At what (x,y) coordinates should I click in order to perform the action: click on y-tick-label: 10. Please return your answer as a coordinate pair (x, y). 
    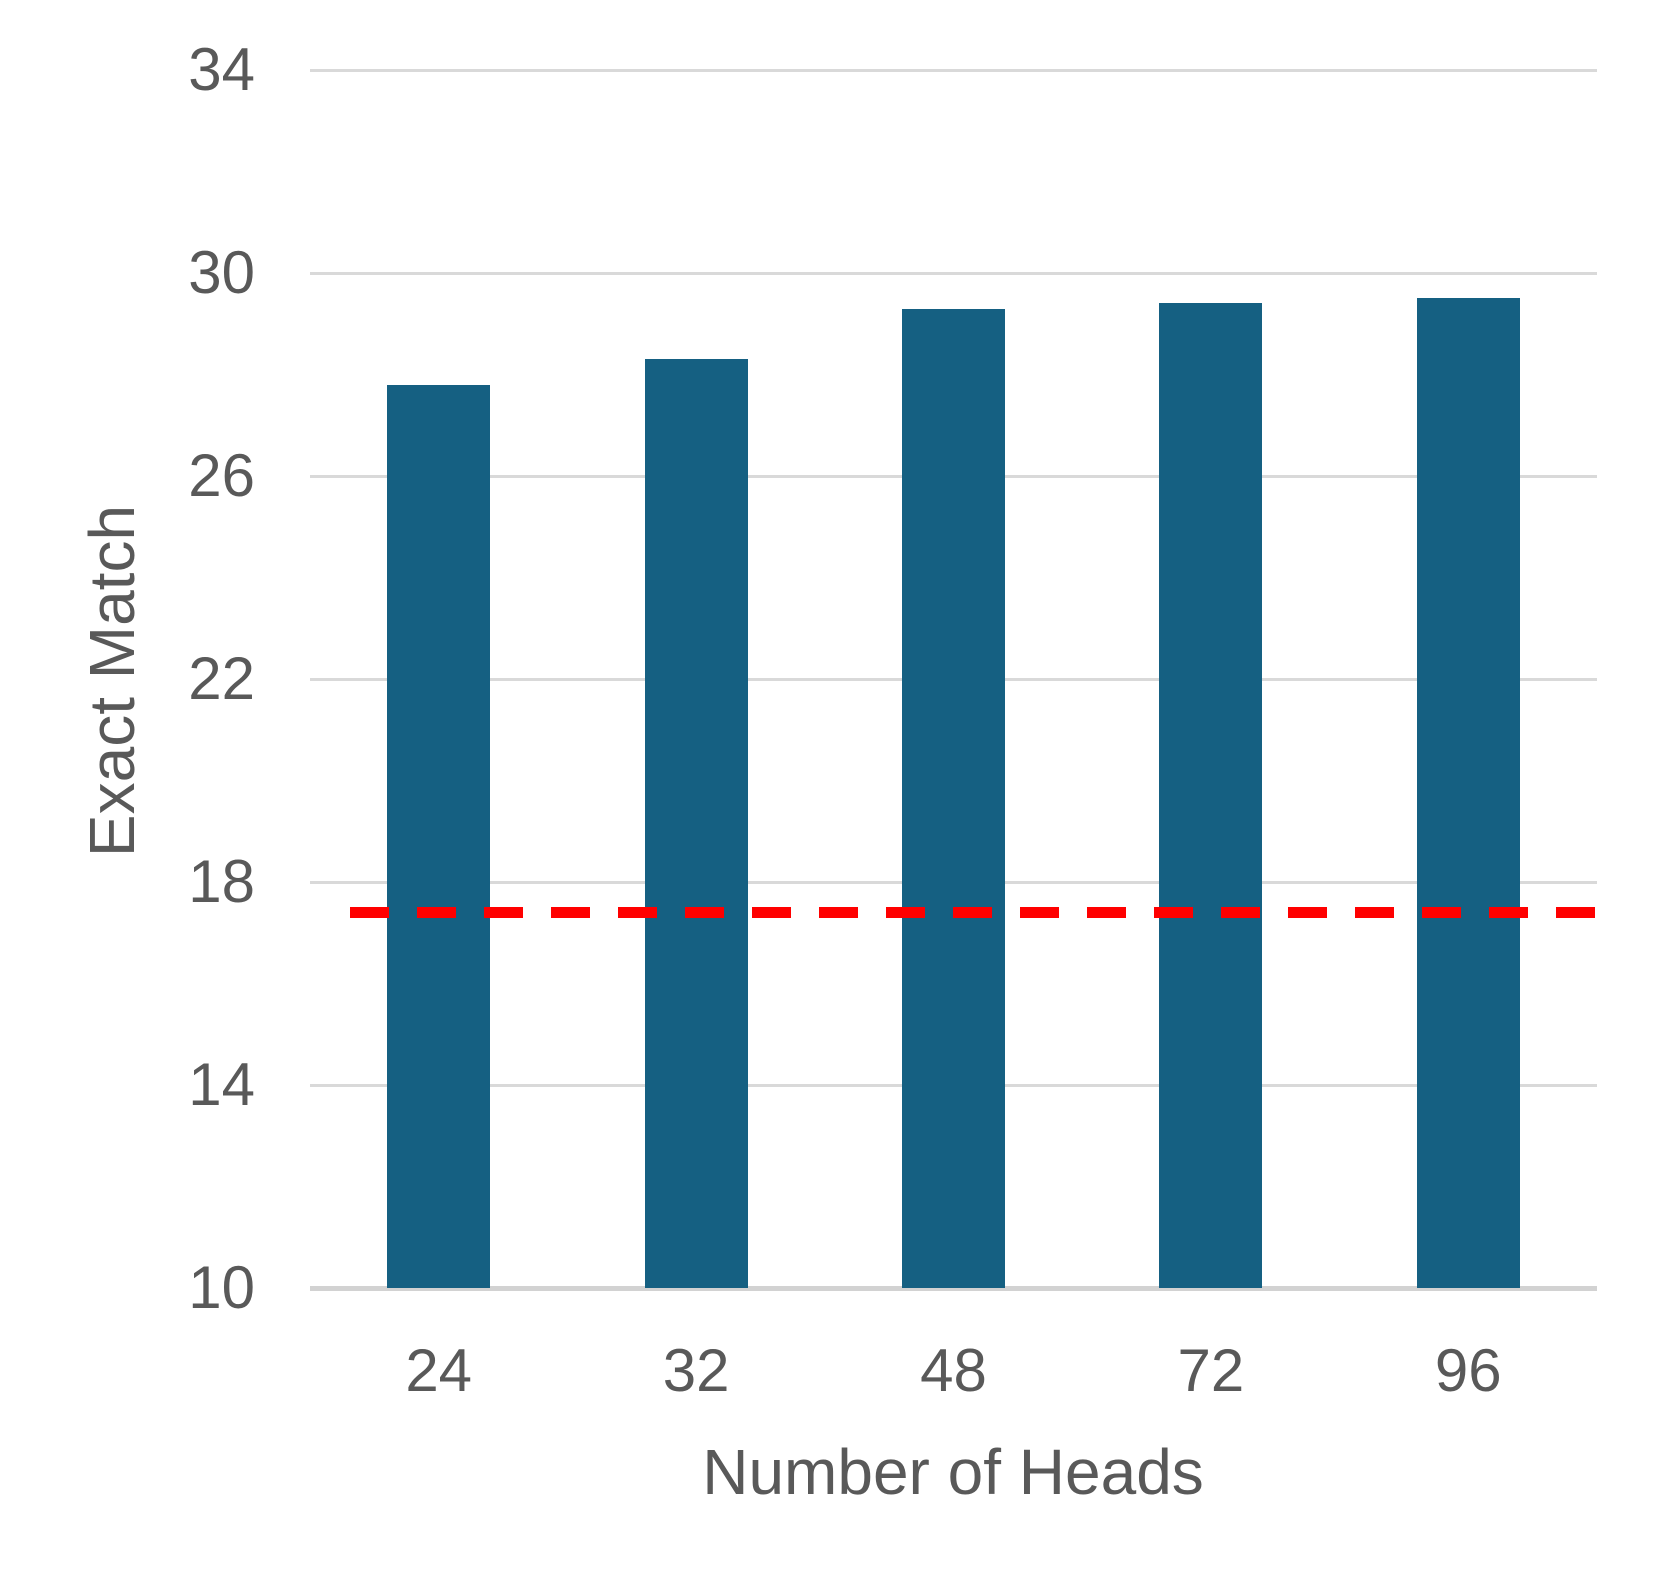
    Looking at the image, I should click on (221, 1287).